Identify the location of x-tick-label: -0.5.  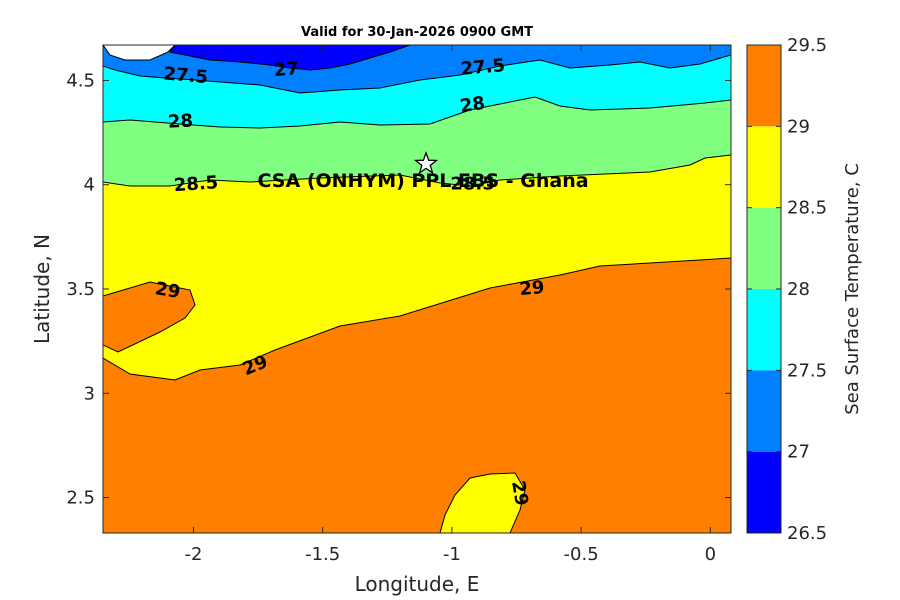
(581, 554).